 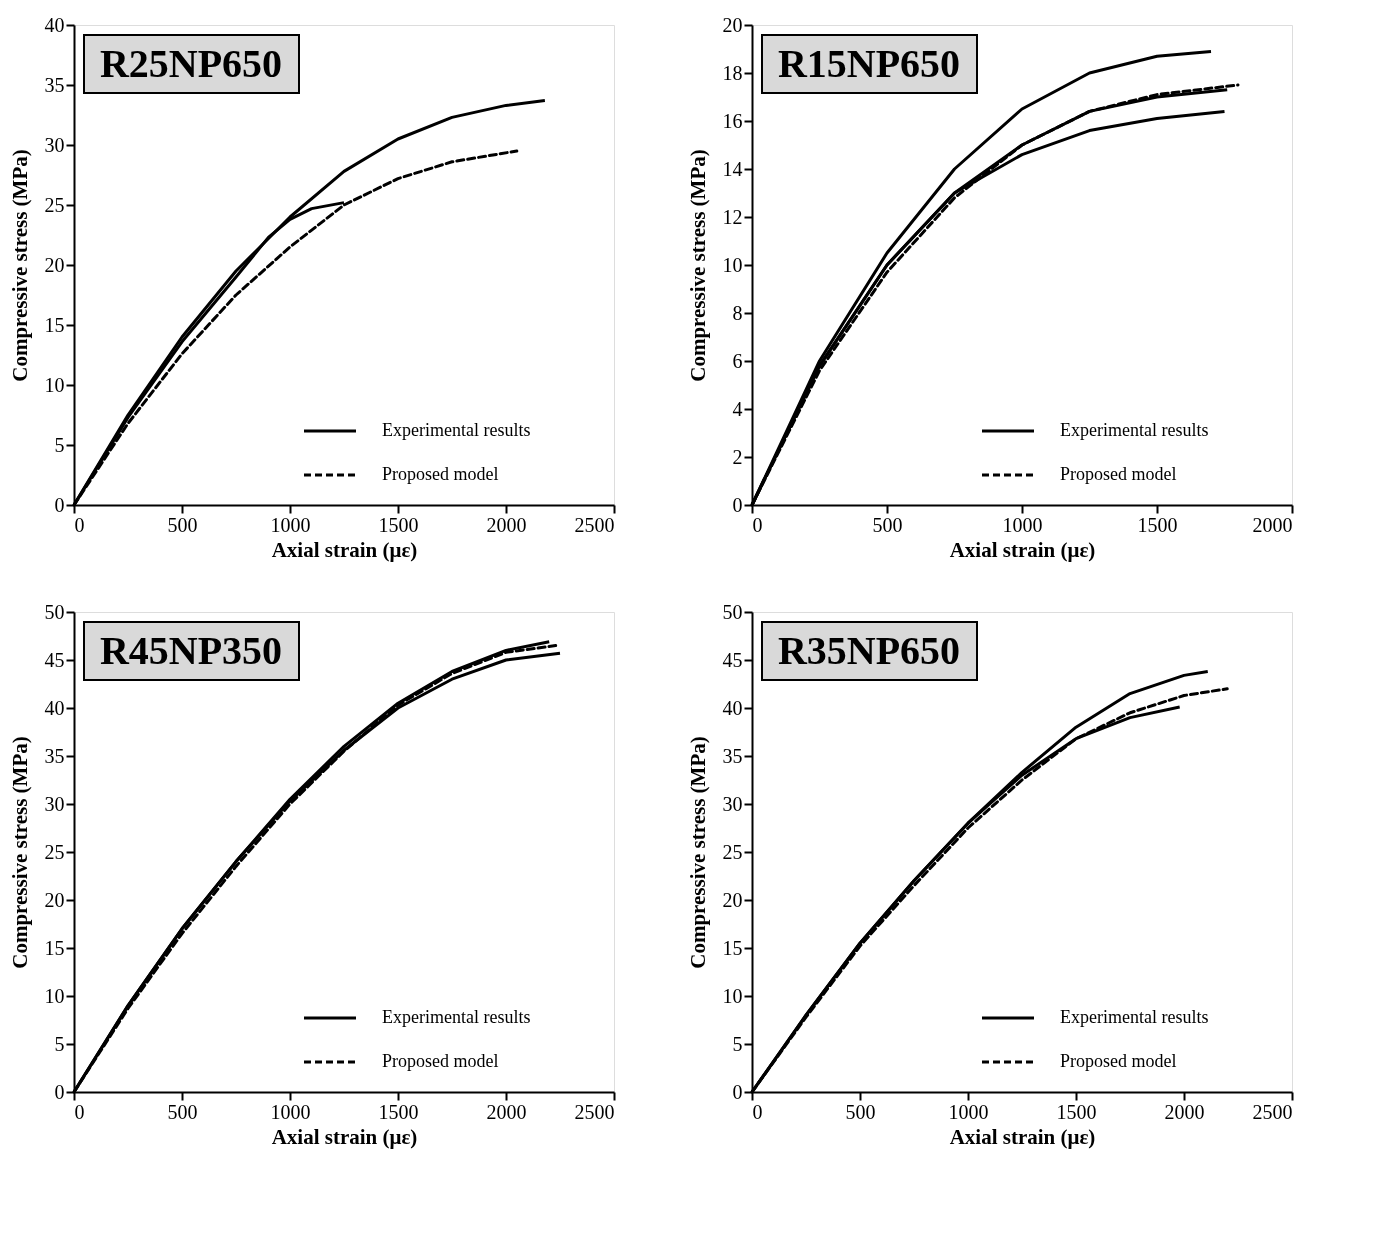 What do you see at coordinates (737, 312) in the screenshot?
I see `y-tick-label: 8` at bounding box center [737, 312].